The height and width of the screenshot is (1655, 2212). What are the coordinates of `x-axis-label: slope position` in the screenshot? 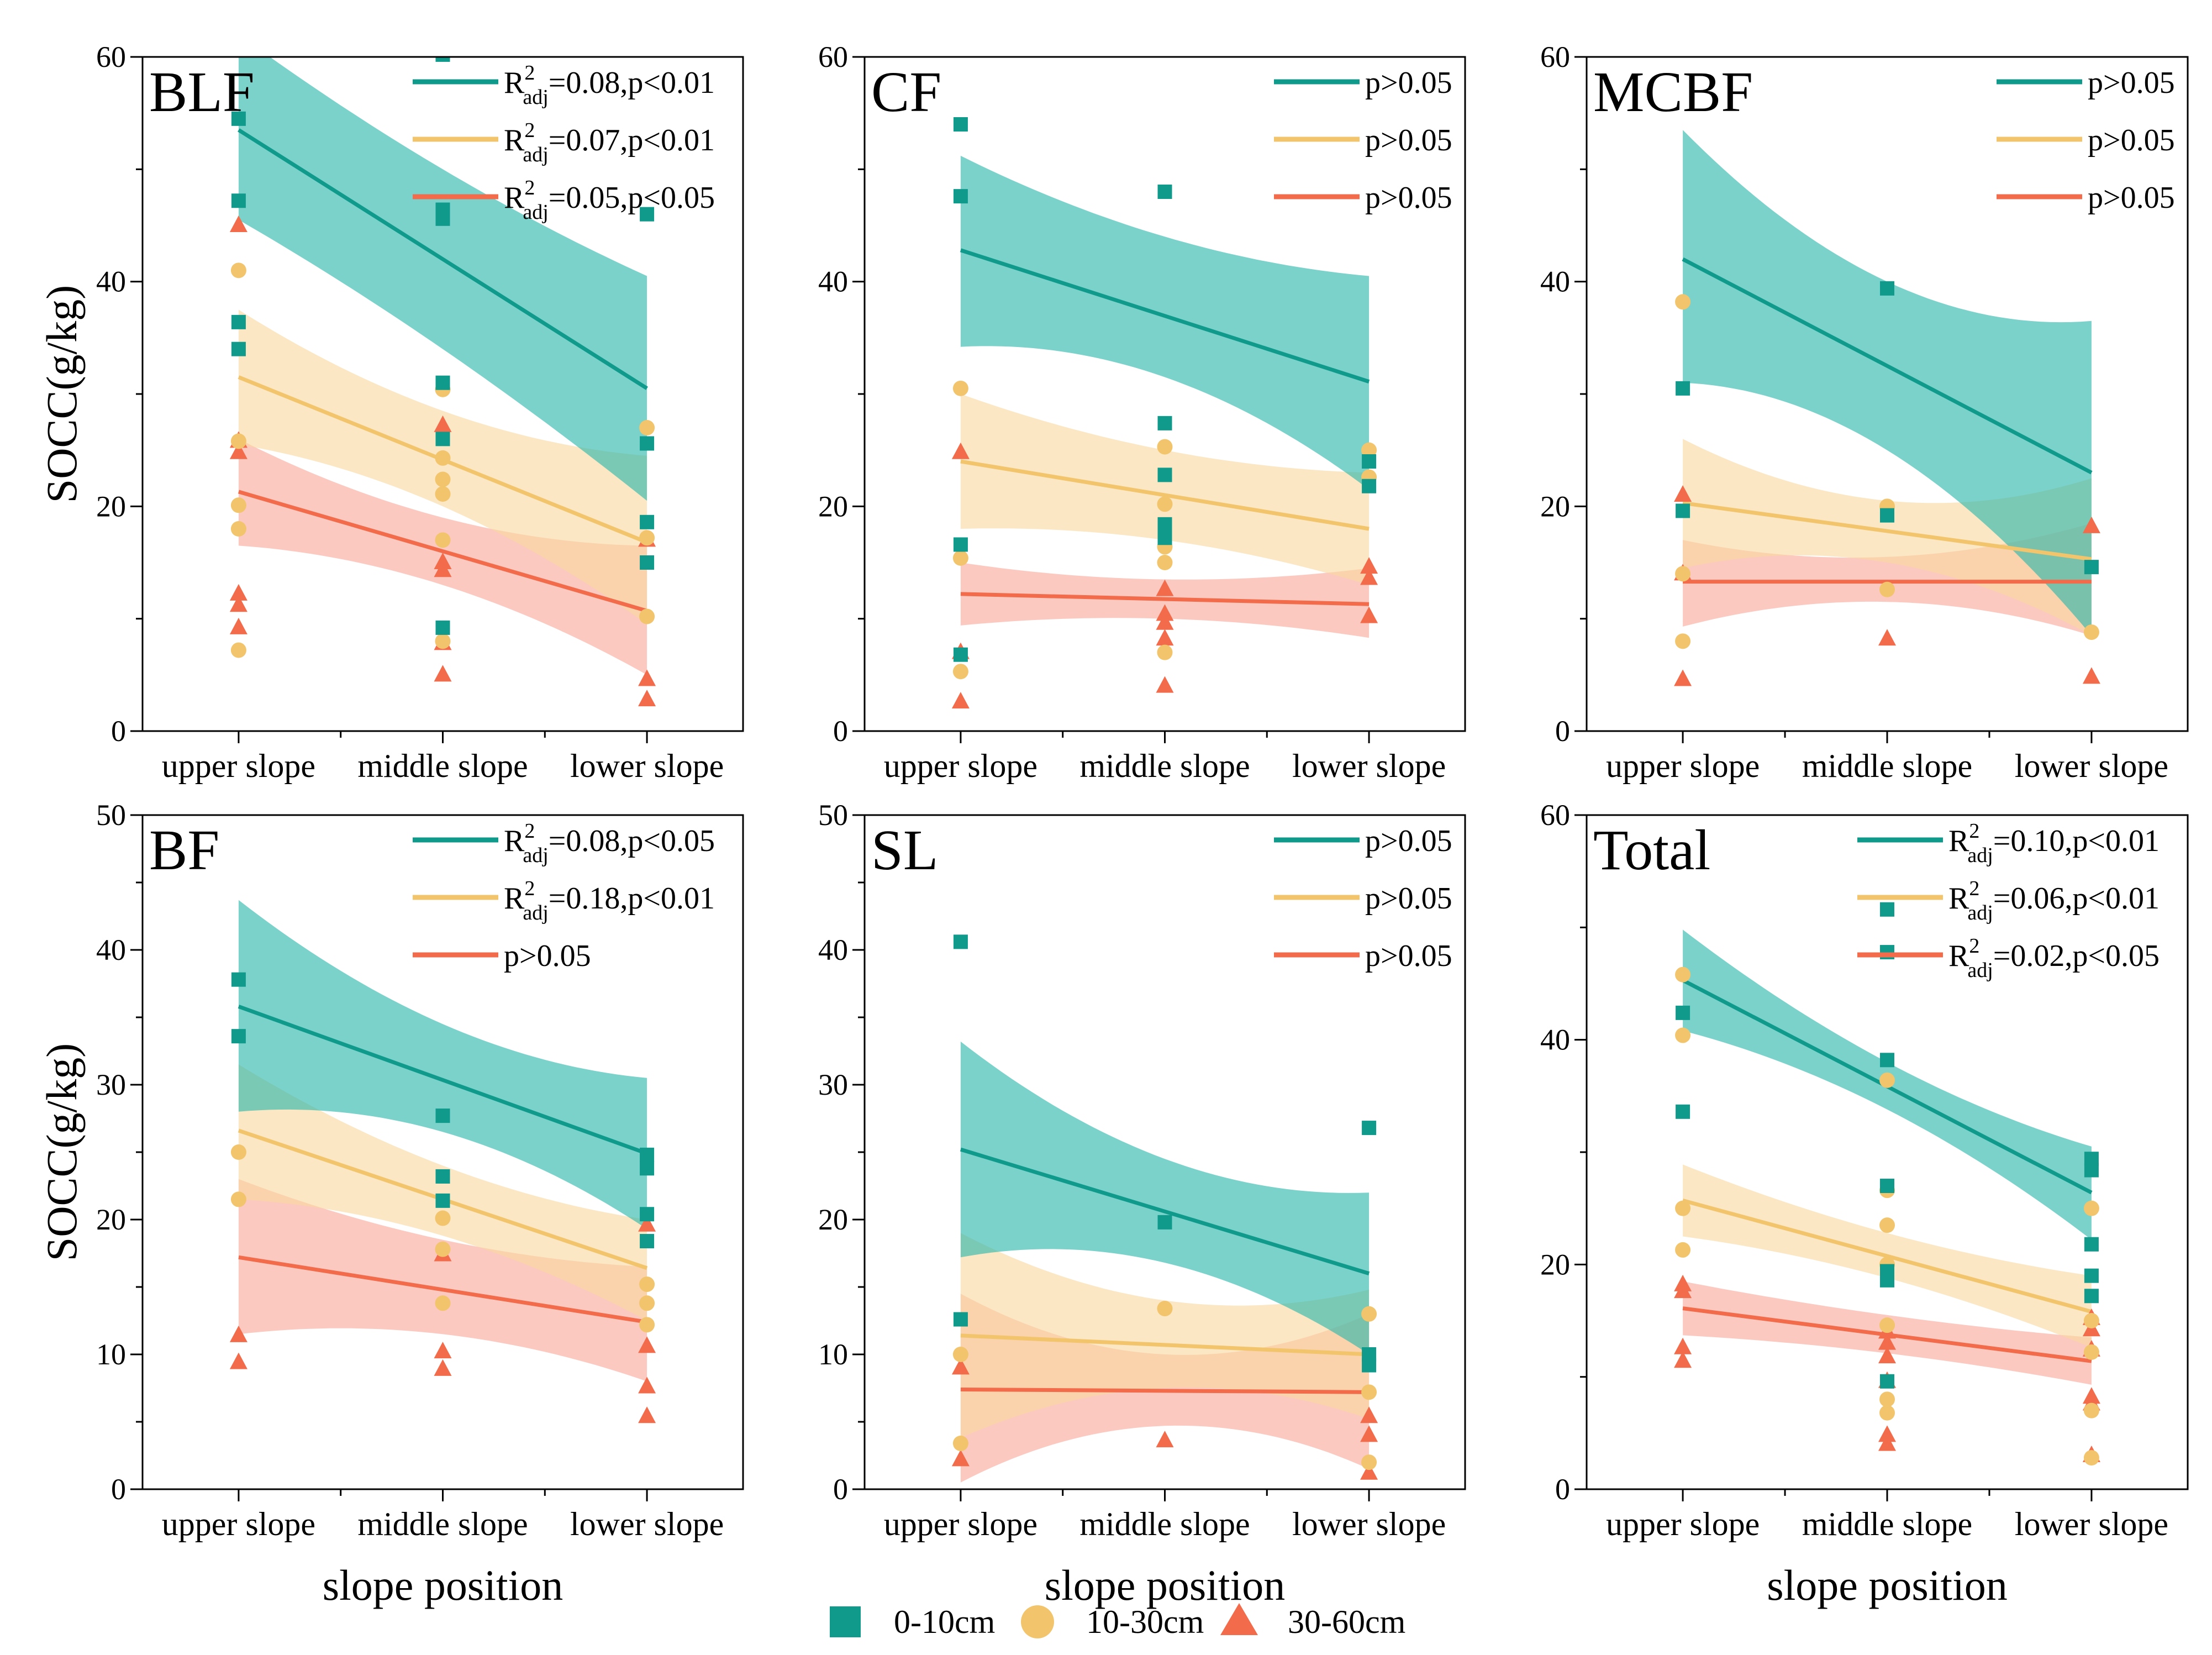 It's located at (443, 1585).